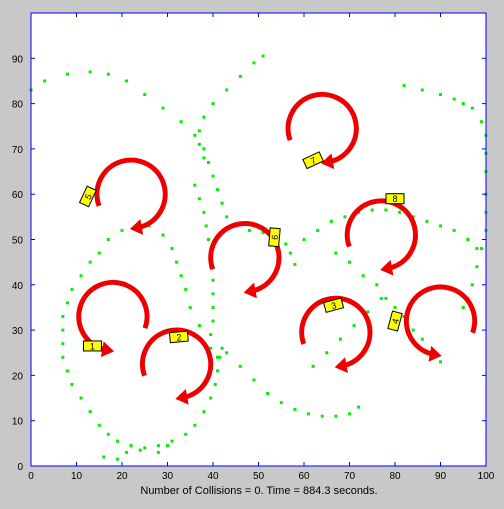 This screenshot has width=504, height=509. I want to click on y-tick-label: 90, so click(18, 59).